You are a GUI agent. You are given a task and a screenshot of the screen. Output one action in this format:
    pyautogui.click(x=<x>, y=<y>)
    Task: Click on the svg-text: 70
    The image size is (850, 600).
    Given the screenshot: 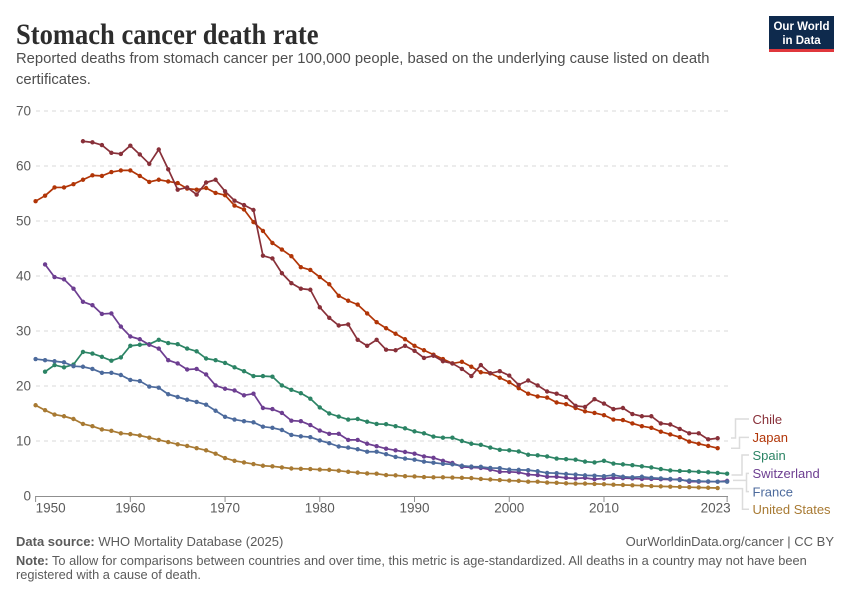 What is the action you would take?
    pyautogui.click(x=23, y=111)
    